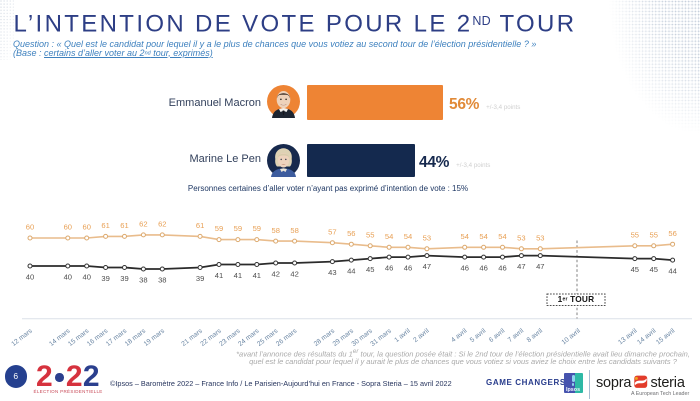 The image size is (700, 401). Describe the element at coordinates (628, 336) in the screenshot. I see `svg-text: 13 avril` at that location.